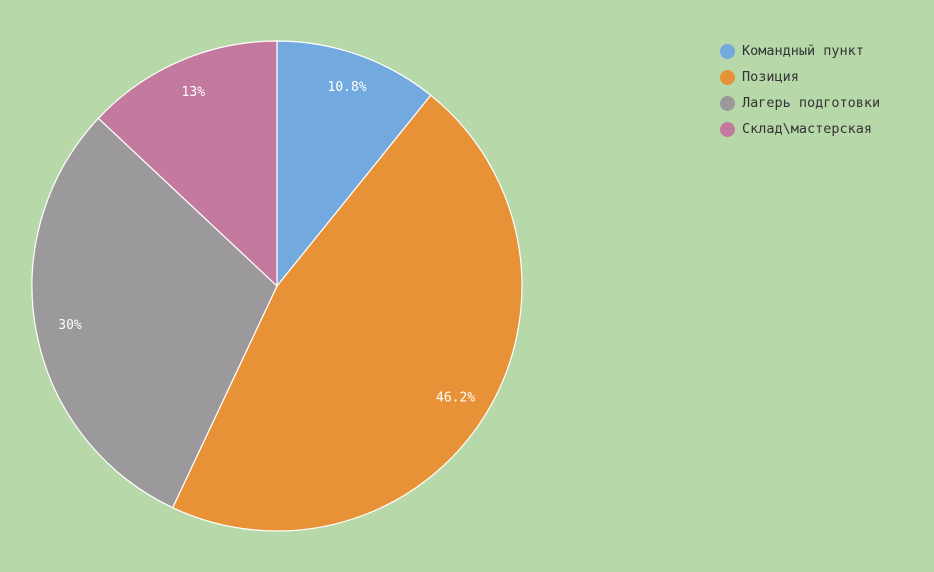  What do you see at coordinates (455, 397) in the screenshot?
I see `slice-label-1: 46.2%` at bounding box center [455, 397].